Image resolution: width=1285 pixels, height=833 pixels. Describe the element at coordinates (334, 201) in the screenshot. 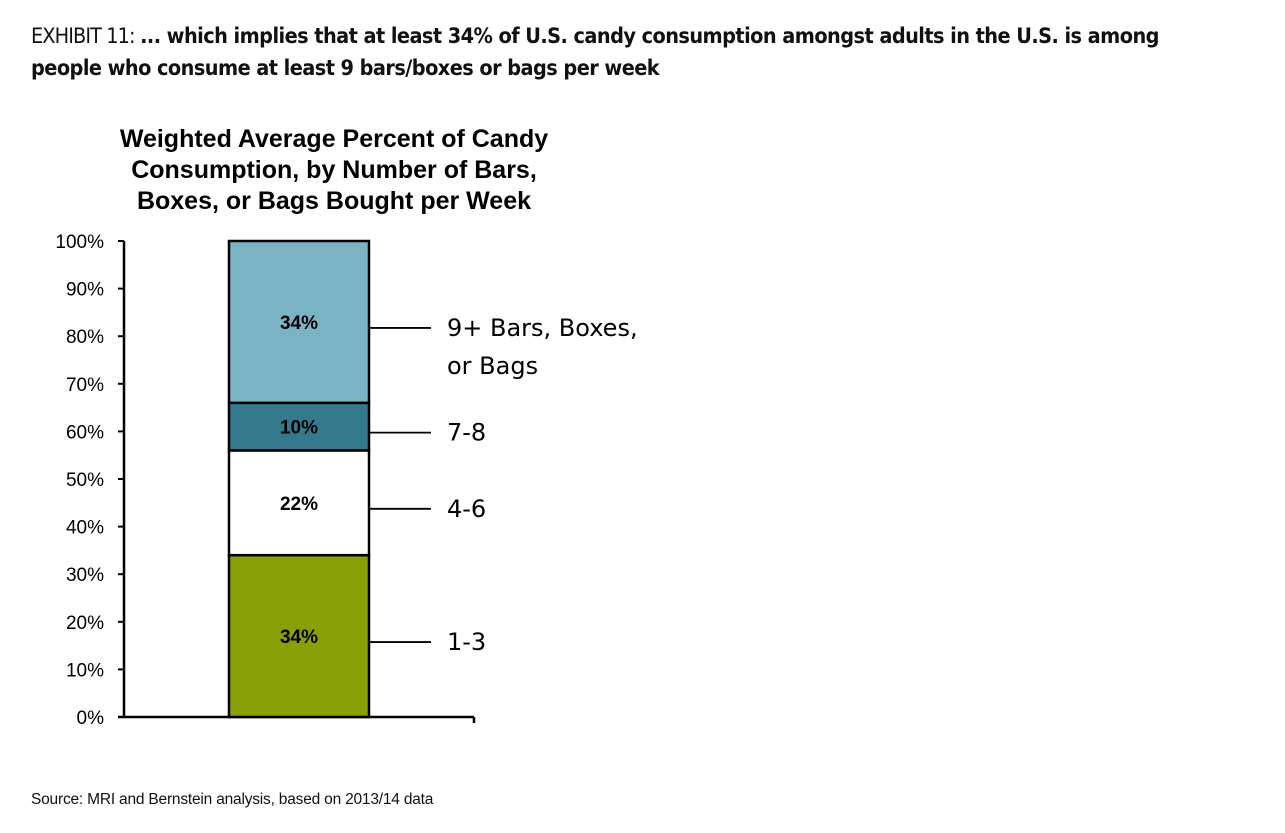

I see `chart-title-line: Boxes, or Bags Bought per Week` at that location.